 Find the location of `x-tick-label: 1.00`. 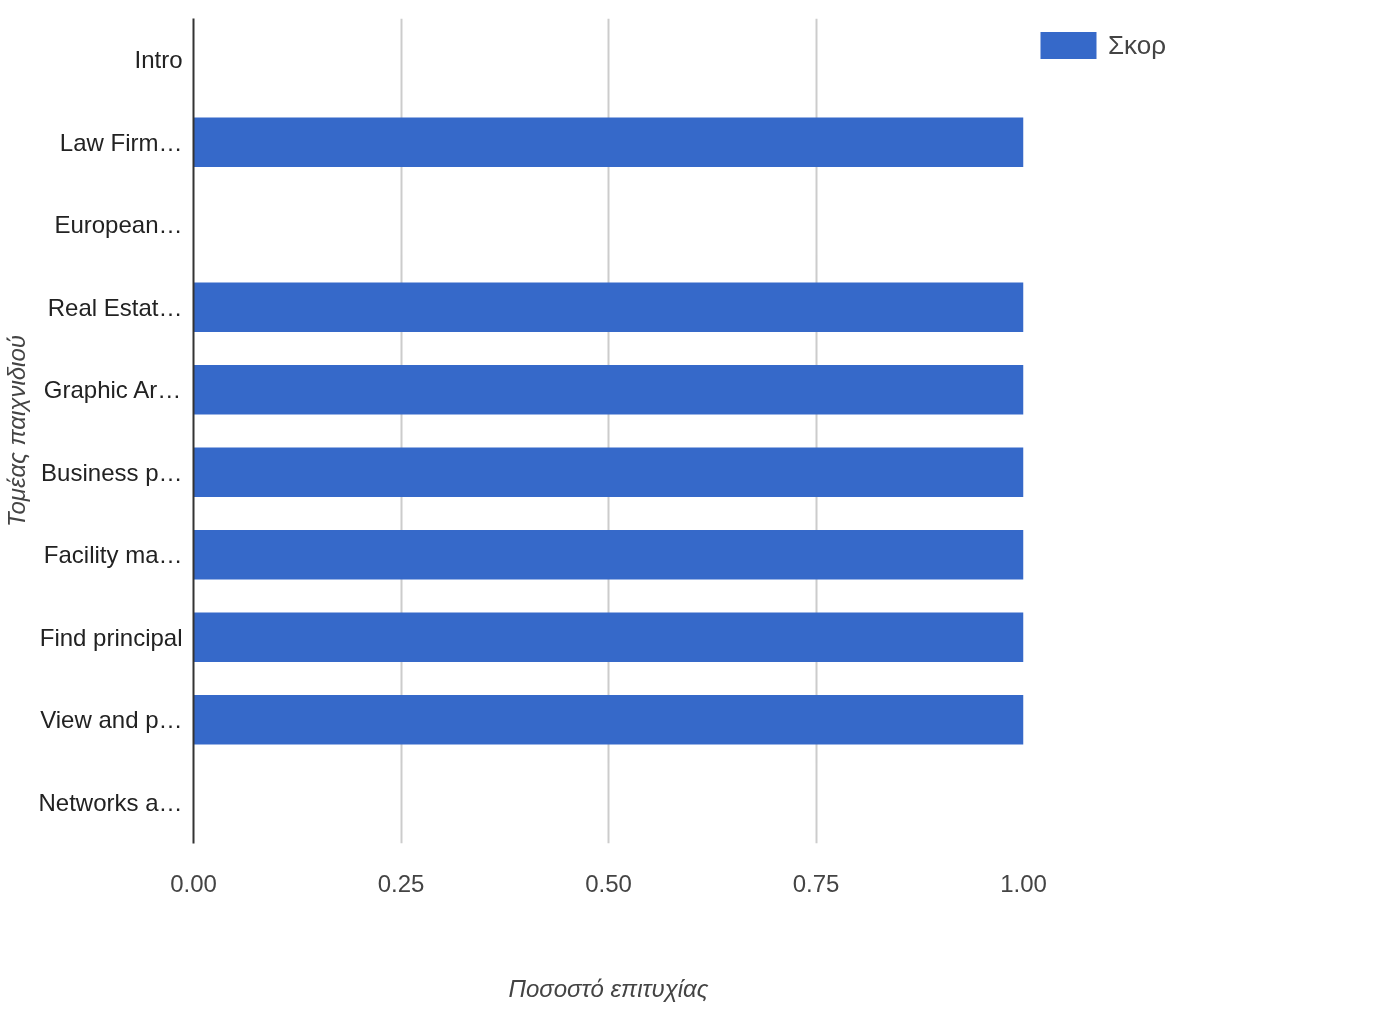

x-tick-label: 1.00 is located at coordinates (1023, 883).